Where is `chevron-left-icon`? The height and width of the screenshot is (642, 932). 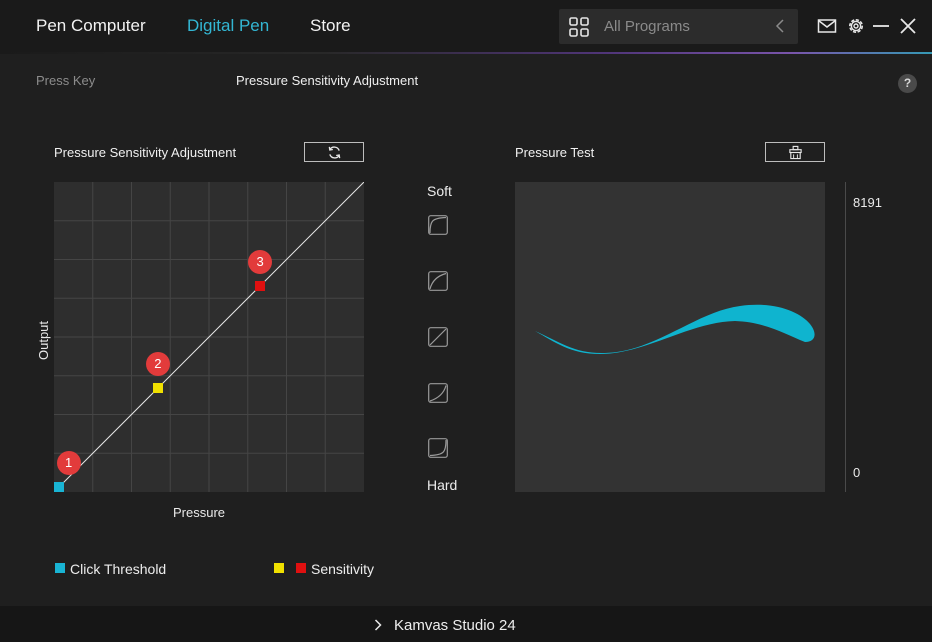 chevron-left-icon is located at coordinates (780, 26).